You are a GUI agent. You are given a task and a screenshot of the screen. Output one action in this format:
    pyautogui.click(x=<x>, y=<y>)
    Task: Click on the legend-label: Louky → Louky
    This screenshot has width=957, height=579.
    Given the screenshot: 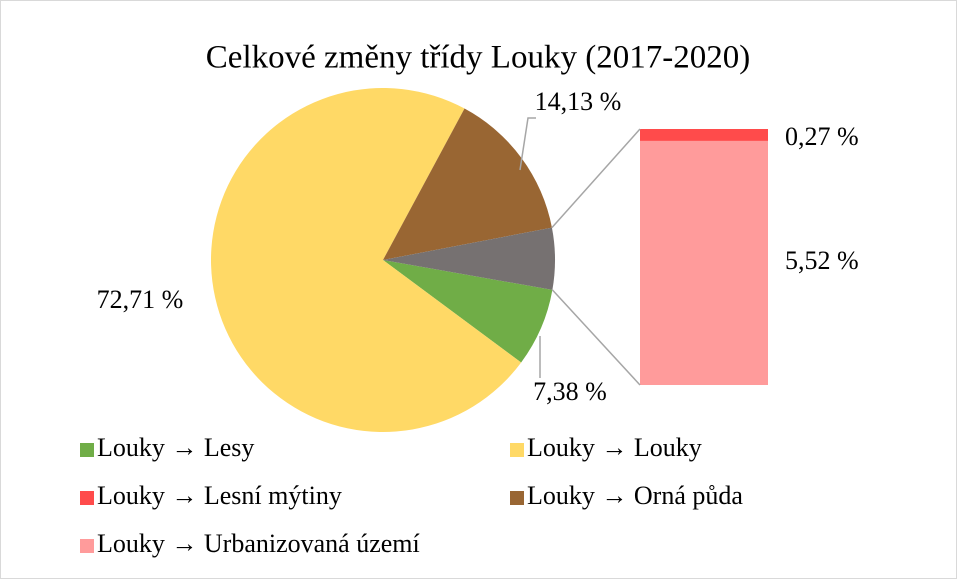 What is the action you would take?
    pyautogui.click(x=614, y=447)
    